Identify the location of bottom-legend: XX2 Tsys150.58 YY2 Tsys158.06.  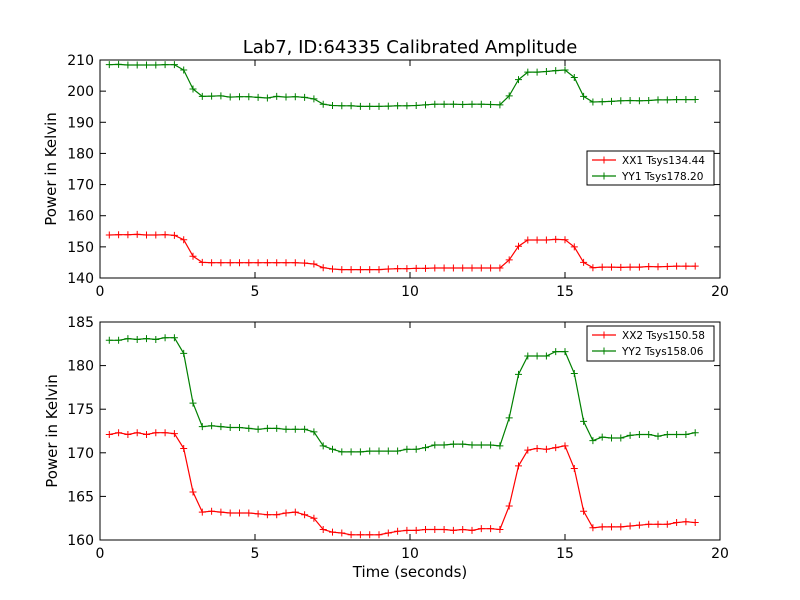
(650, 343).